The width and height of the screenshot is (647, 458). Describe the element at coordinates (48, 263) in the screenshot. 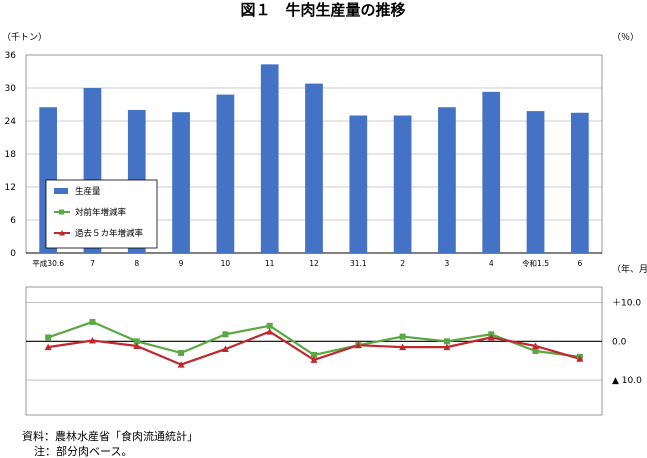

I see `x-category-label: 平成30.6` at that location.